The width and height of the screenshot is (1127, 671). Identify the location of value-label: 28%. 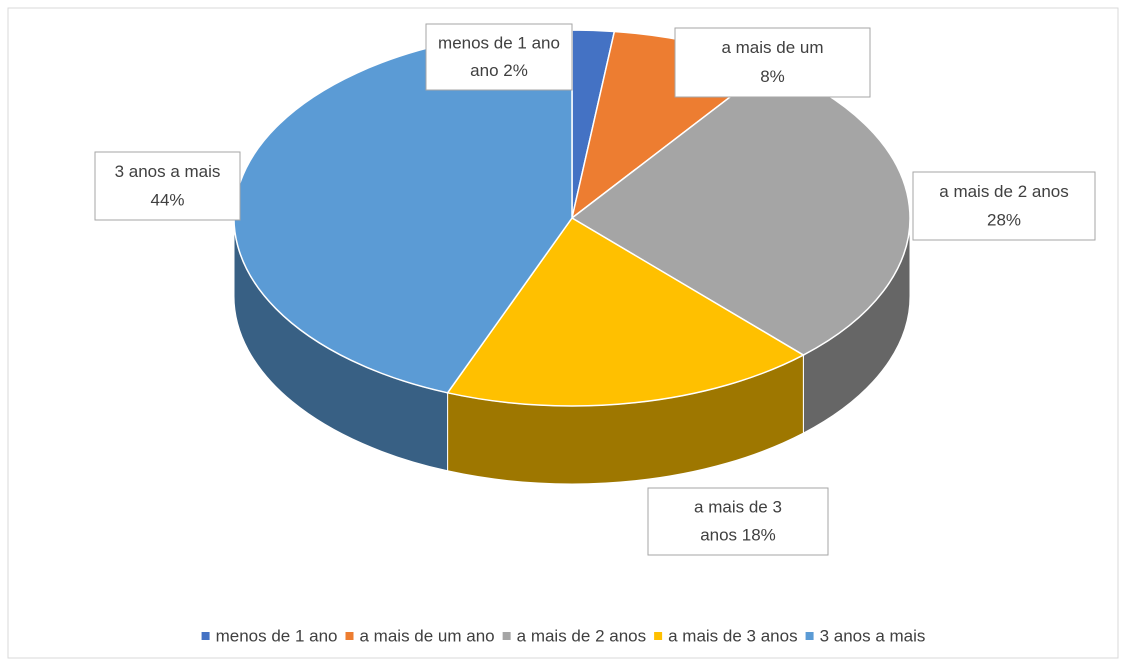
(1004, 219).